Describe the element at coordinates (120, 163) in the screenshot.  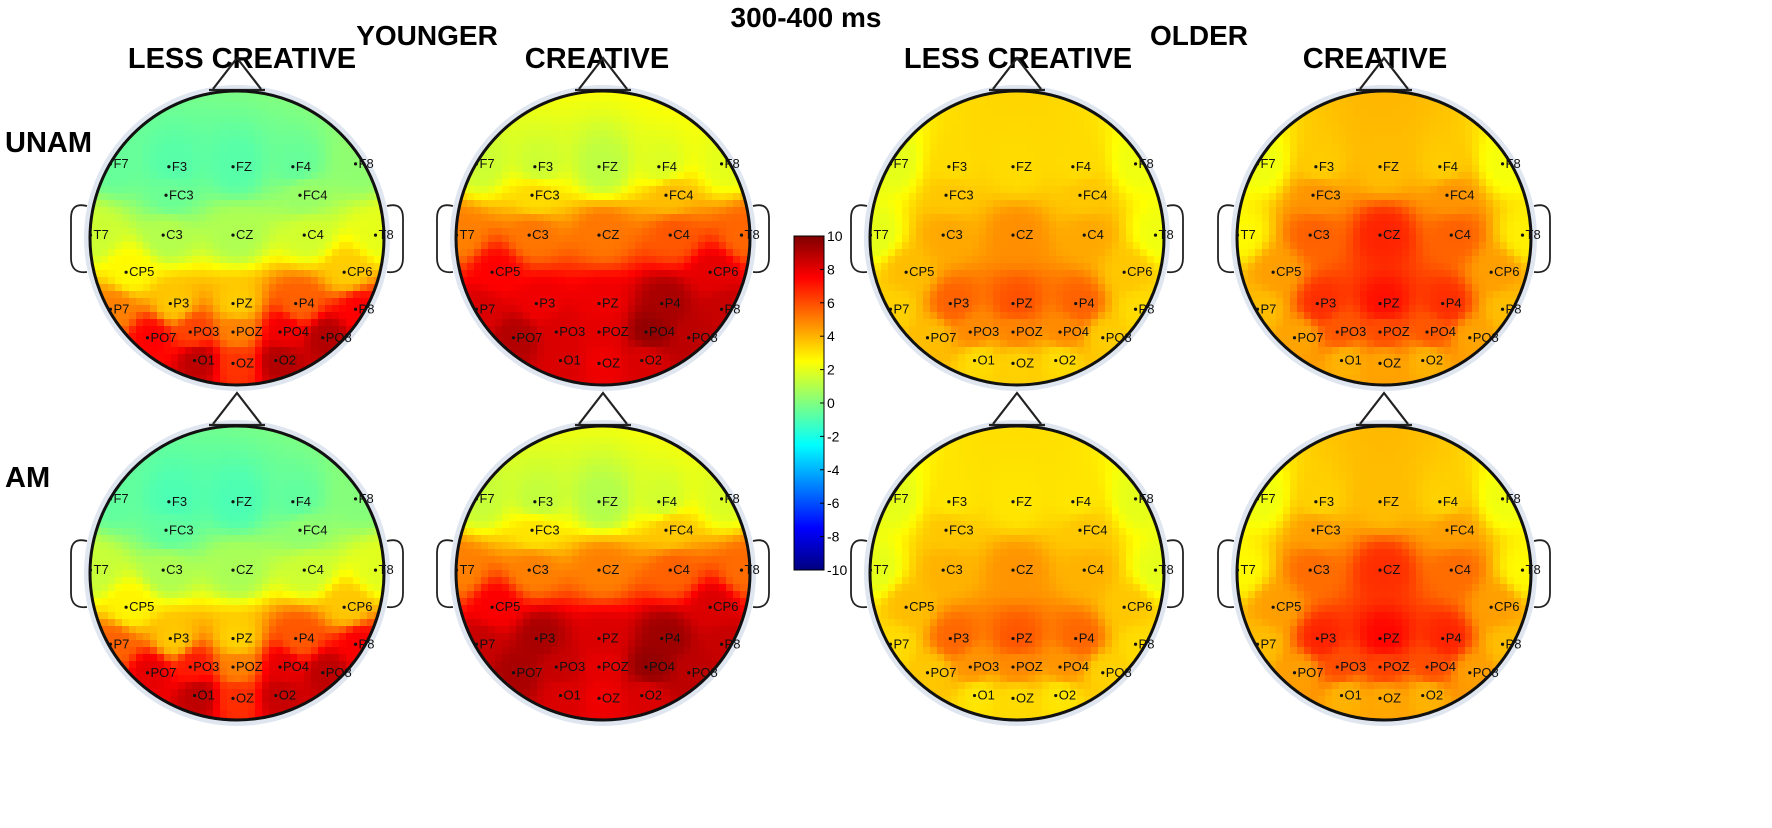
I see `electrode-label-f7: F7` at that location.